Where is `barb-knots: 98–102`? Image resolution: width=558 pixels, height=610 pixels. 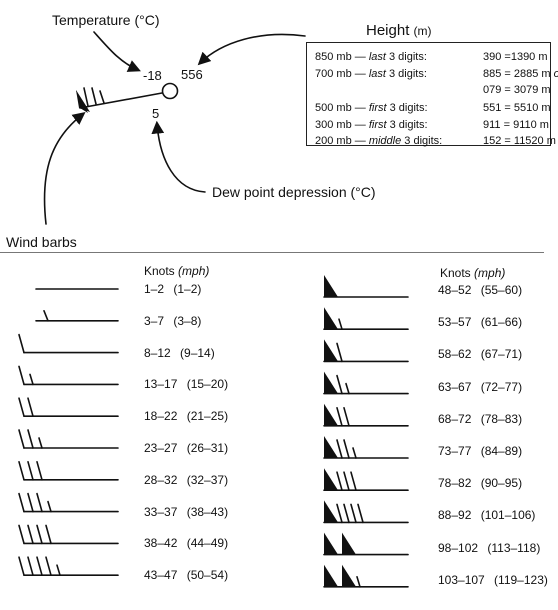 barb-knots: 98–102 is located at coordinates (458, 547).